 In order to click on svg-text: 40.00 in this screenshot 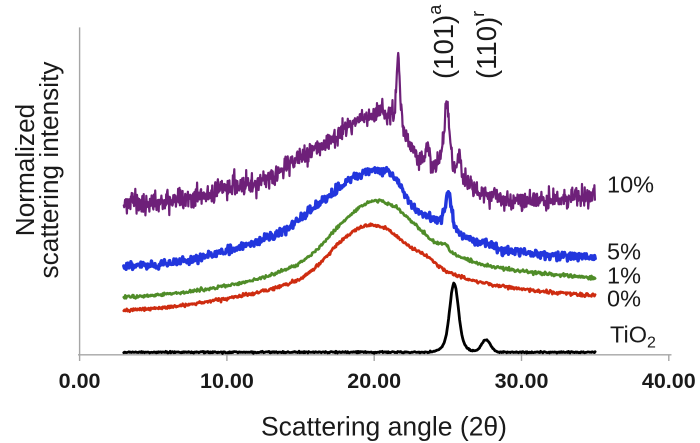, I will do `click(669, 381)`.